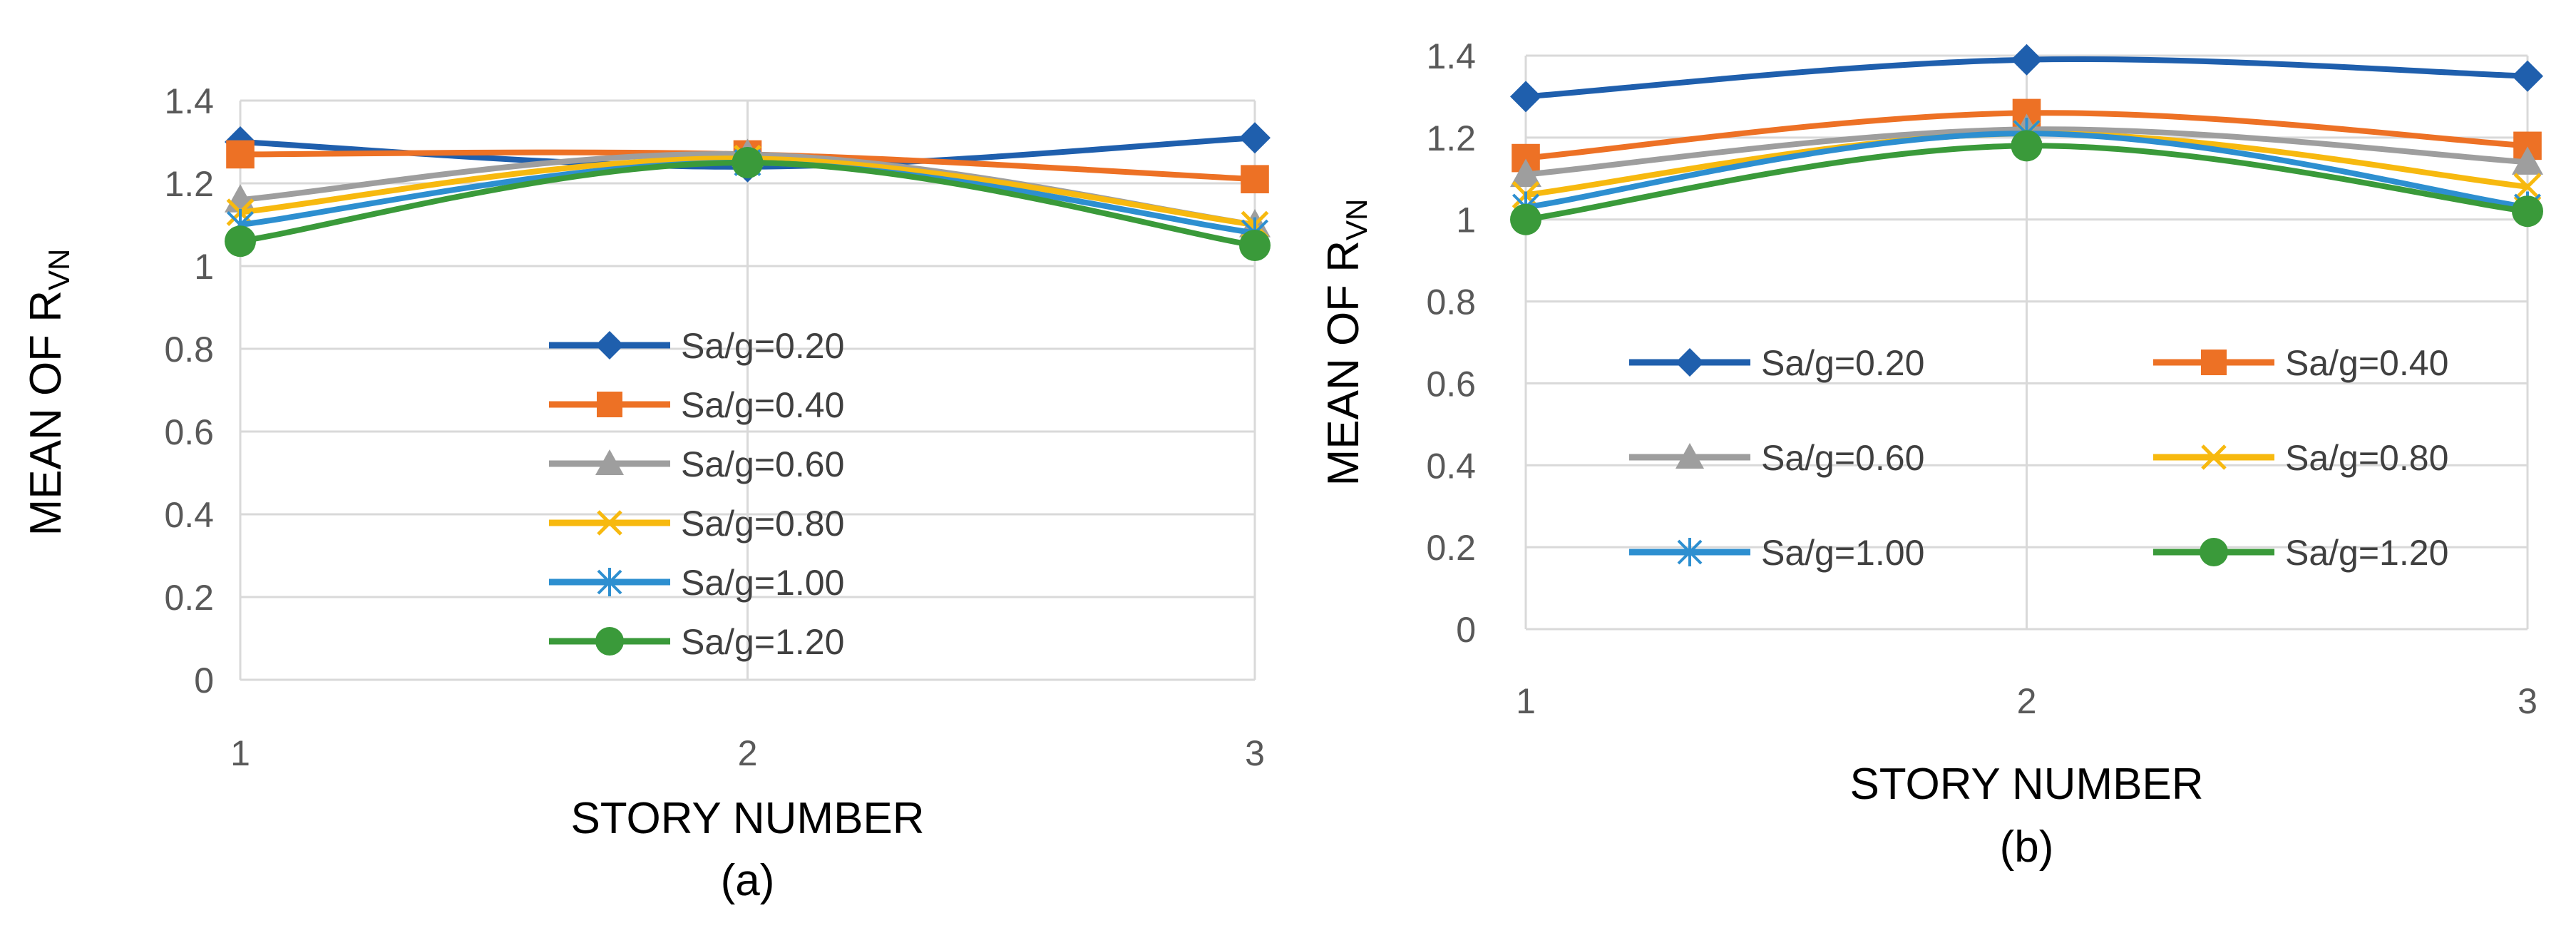 This screenshot has height=938, width=2576. What do you see at coordinates (748, 880) in the screenshot?
I see `panel-label: (a)` at bounding box center [748, 880].